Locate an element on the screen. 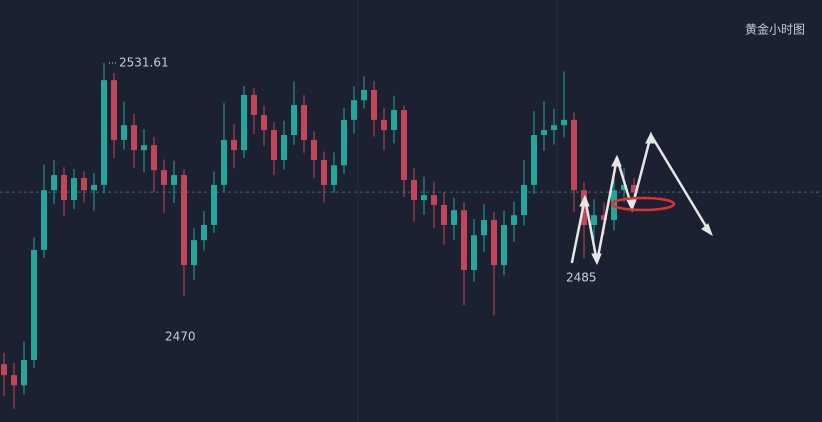 The image size is (822, 422). annotation: 2531.61 is located at coordinates (144, 63).